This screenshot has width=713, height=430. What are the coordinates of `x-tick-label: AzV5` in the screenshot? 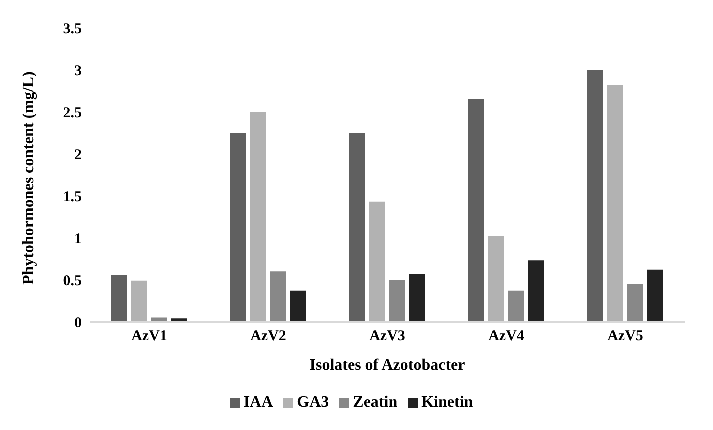 It's located at (626, 336).